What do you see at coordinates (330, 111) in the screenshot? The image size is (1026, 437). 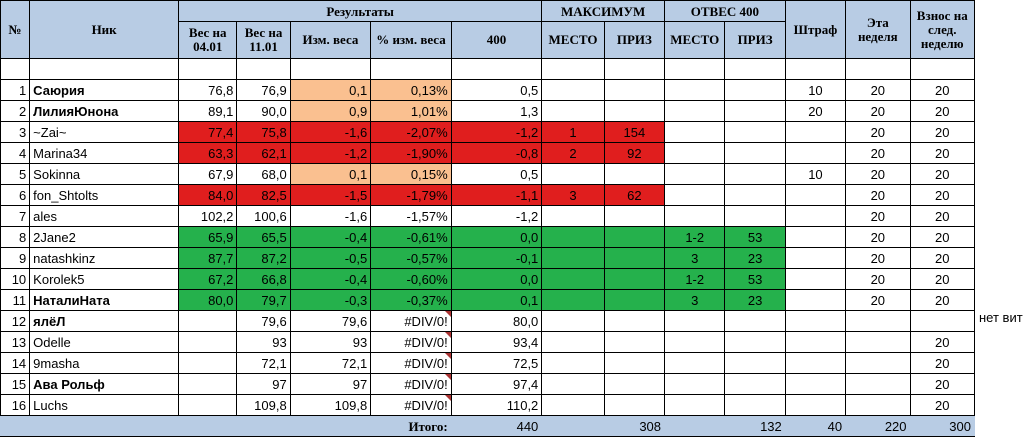 I see `weight-change-cell: 0,9` at bounding box center [330, 111].